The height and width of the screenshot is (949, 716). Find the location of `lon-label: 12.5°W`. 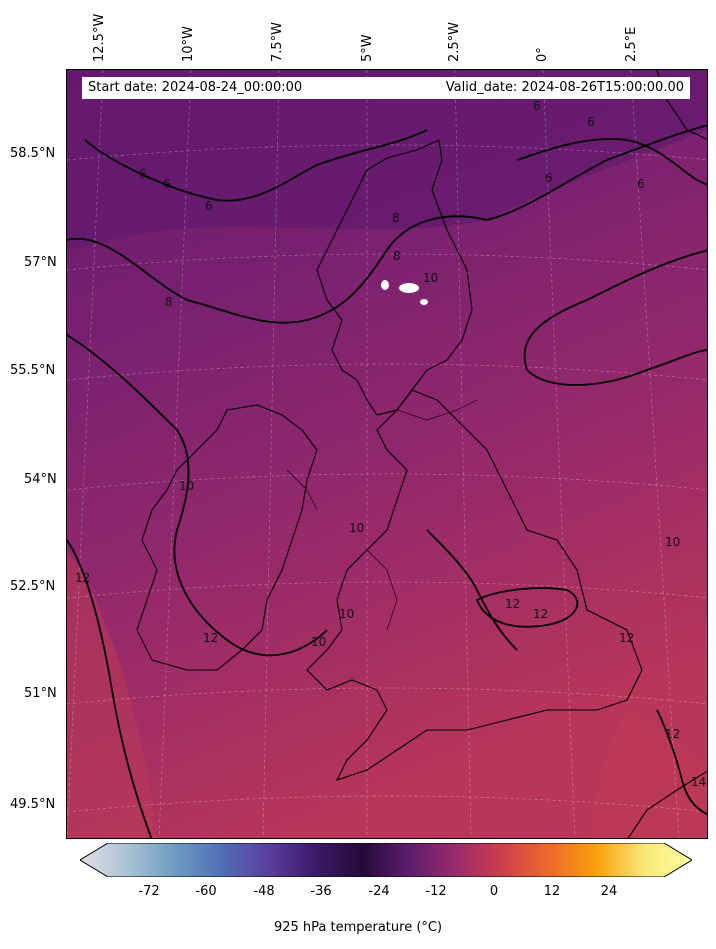

lon-label: 12.5°W is located at coordinates (99, 37).